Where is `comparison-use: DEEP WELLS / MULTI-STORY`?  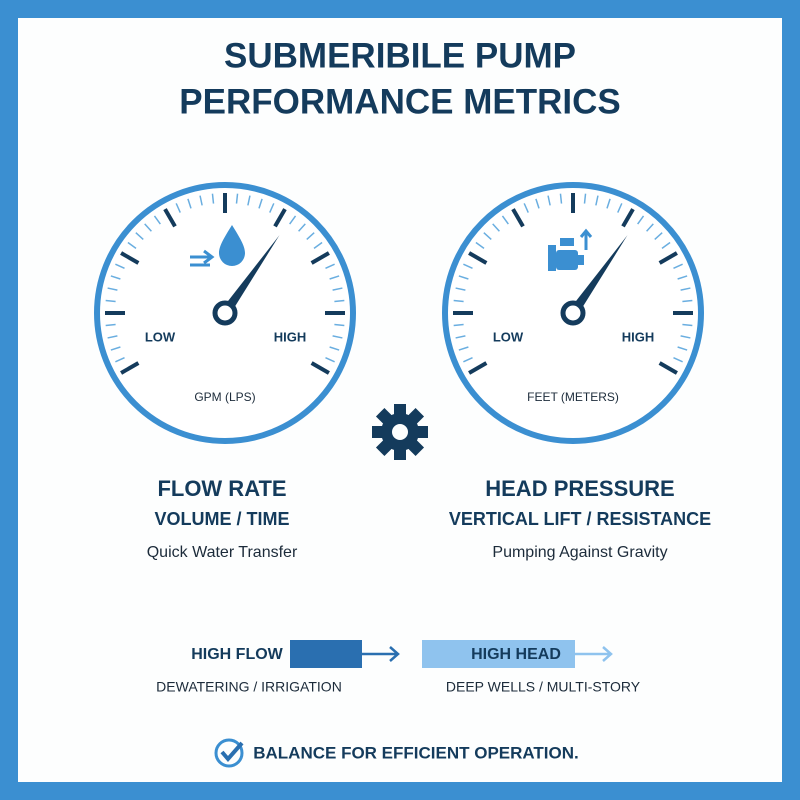 comparison-use: DEEP WELLS / MULTI-STORY is located at coordinates (543, 687).